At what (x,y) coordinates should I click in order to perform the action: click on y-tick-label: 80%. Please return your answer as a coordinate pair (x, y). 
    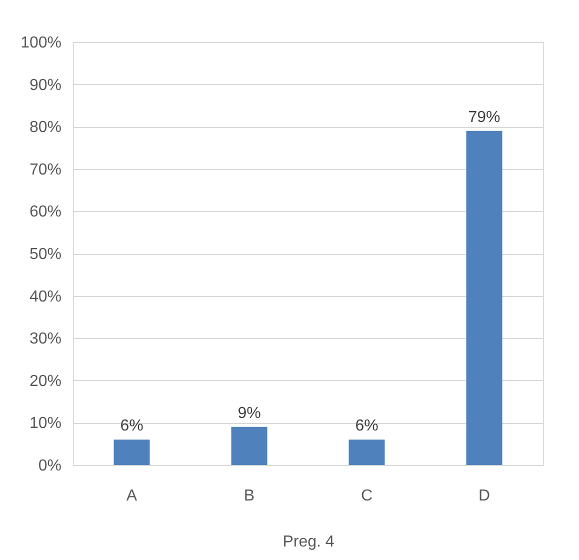
    Looking at the image, I should click on (45, 127).